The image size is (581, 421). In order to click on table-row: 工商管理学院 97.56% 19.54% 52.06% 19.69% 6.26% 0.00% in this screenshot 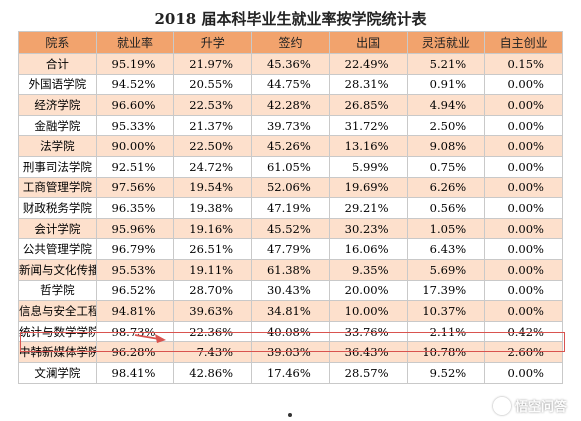, I will do `click(290, 187)`.